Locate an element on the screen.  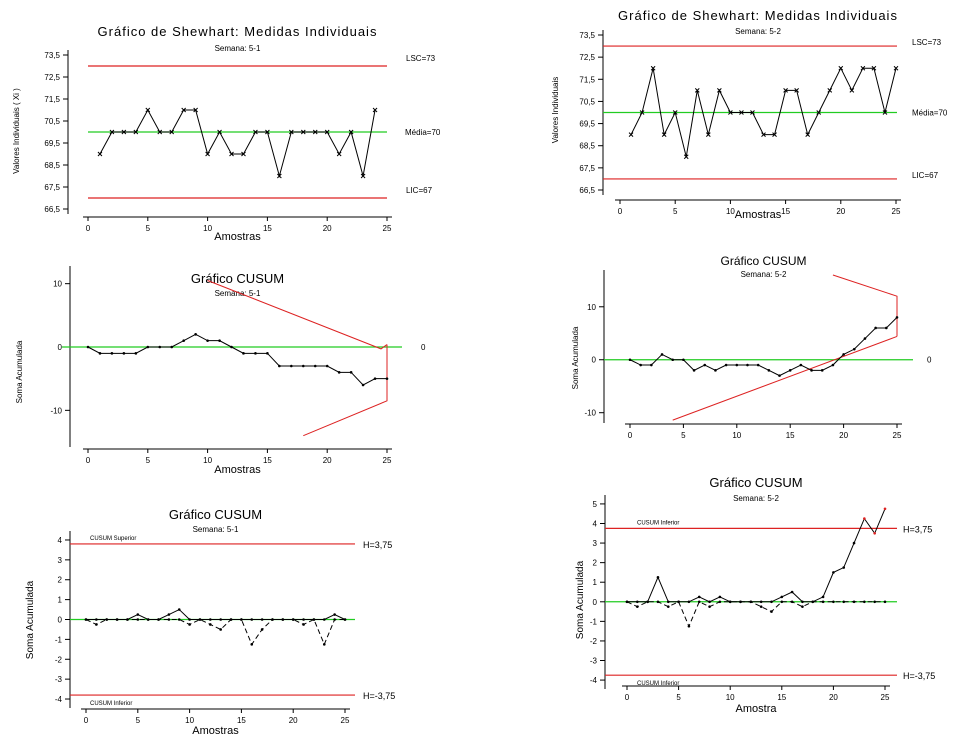
x-tick-label: 5 is located at coordinates (678, 697).